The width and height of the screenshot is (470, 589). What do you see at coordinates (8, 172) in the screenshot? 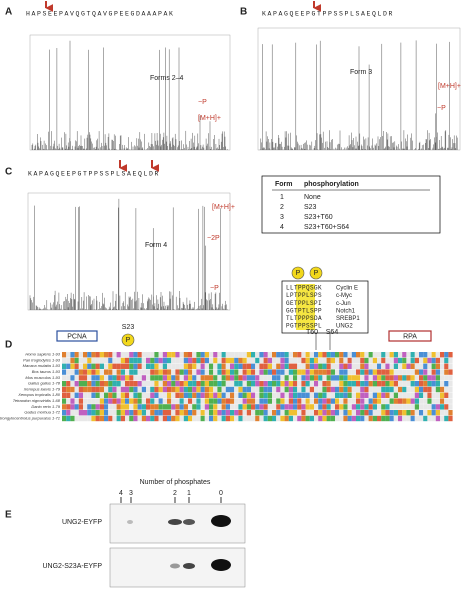
I see `panel-letter: C` at bounding box center [8, 172].